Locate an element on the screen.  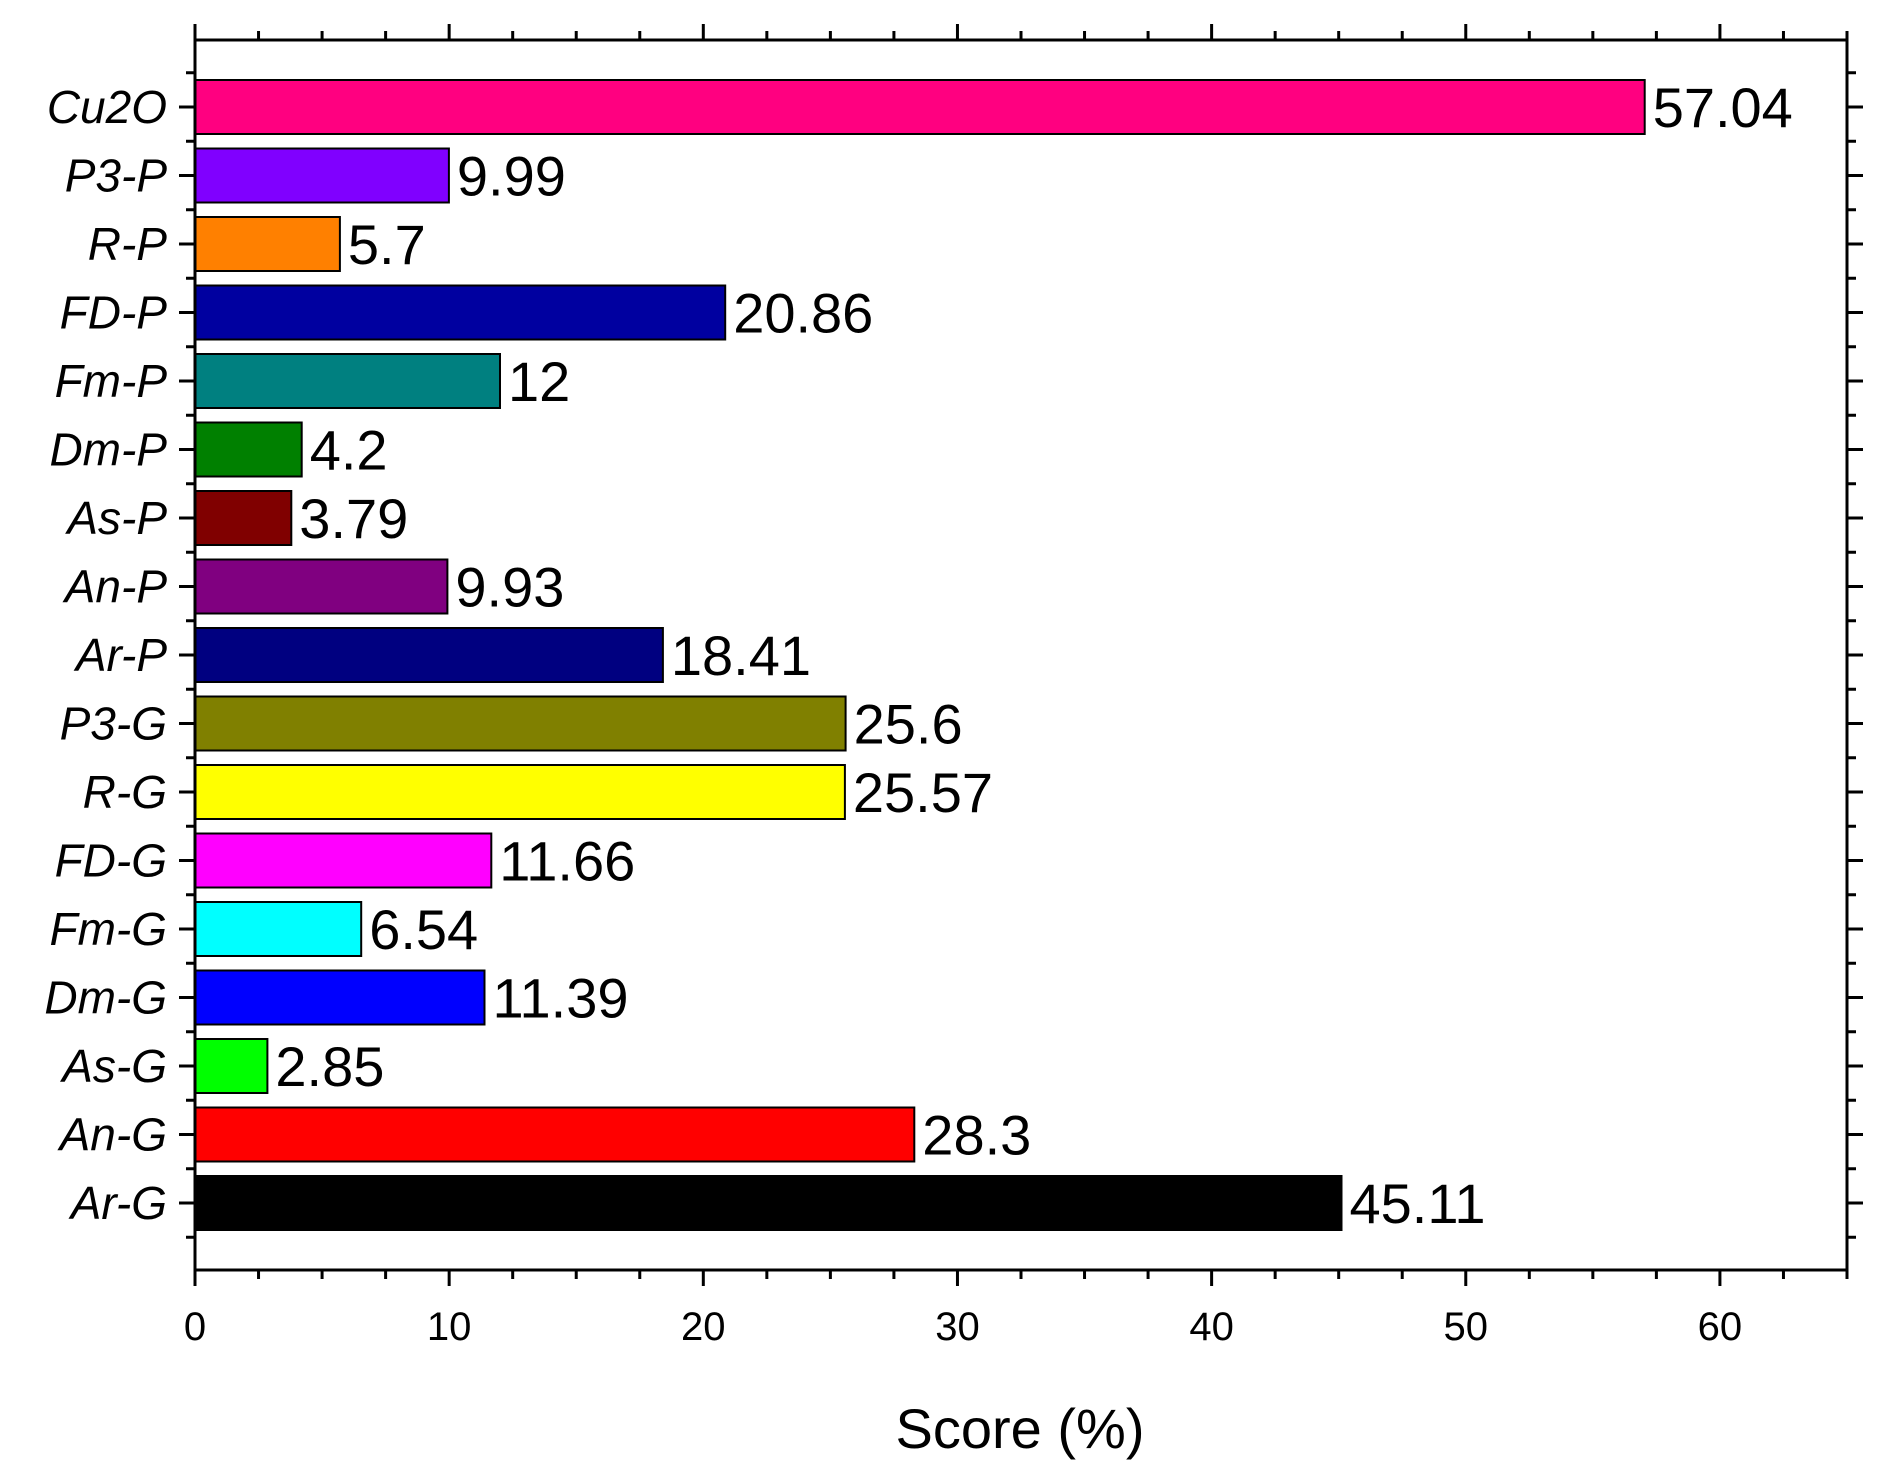
category-label-fd-g: FD-G is located at coordinates (111, 861).